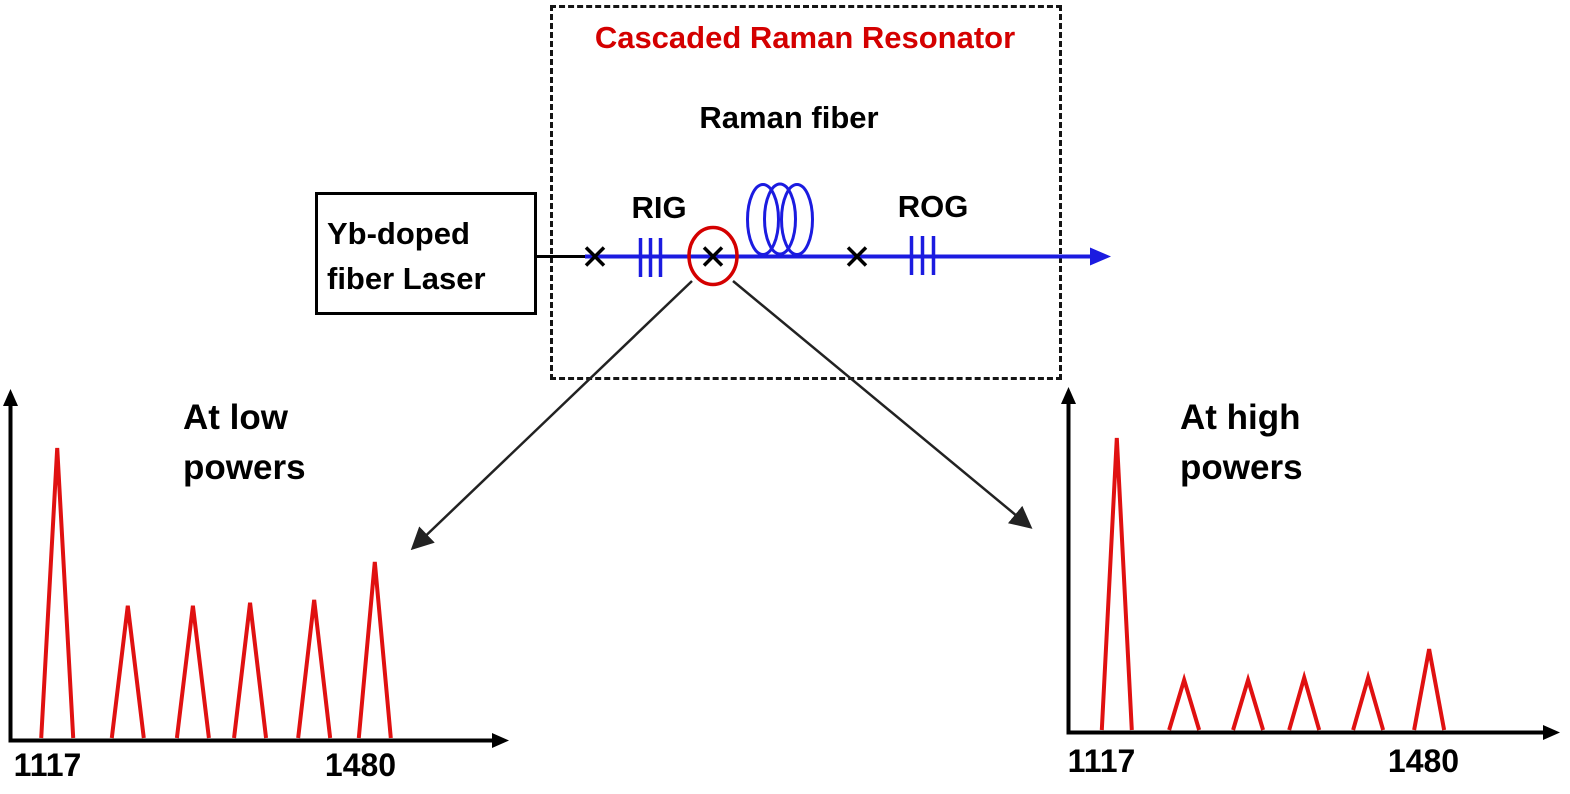 The width and height of the screenshot is (1570, 794). I want to click on low-spectrum-title: At low powers, so click(244, 442).